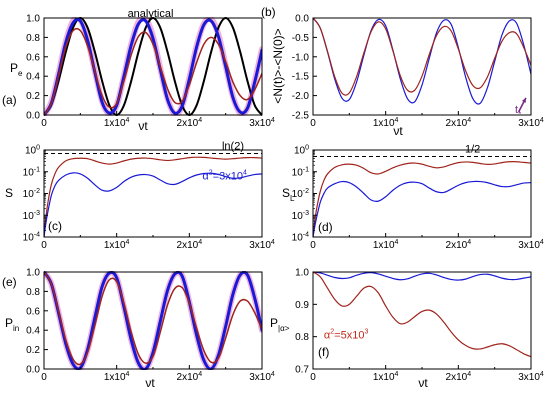 The image size is (550, 400). Describe the element at coordinates (301, 151) in the screenshot. I see `panel-d-ytick-label: 10⁰` at that location.